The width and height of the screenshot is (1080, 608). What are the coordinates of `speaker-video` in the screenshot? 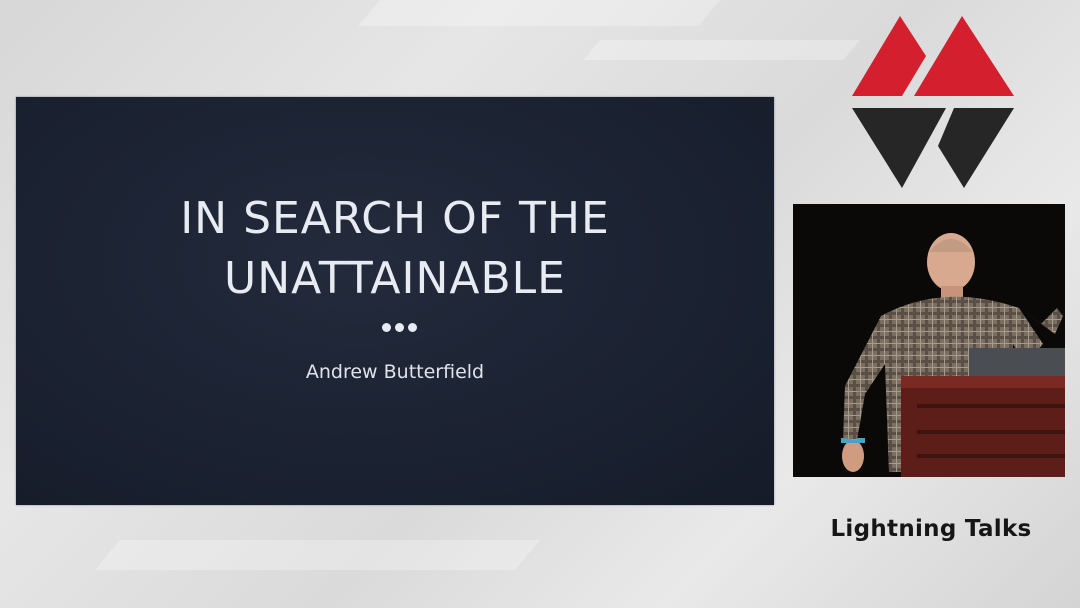 It's located at (929, 340).